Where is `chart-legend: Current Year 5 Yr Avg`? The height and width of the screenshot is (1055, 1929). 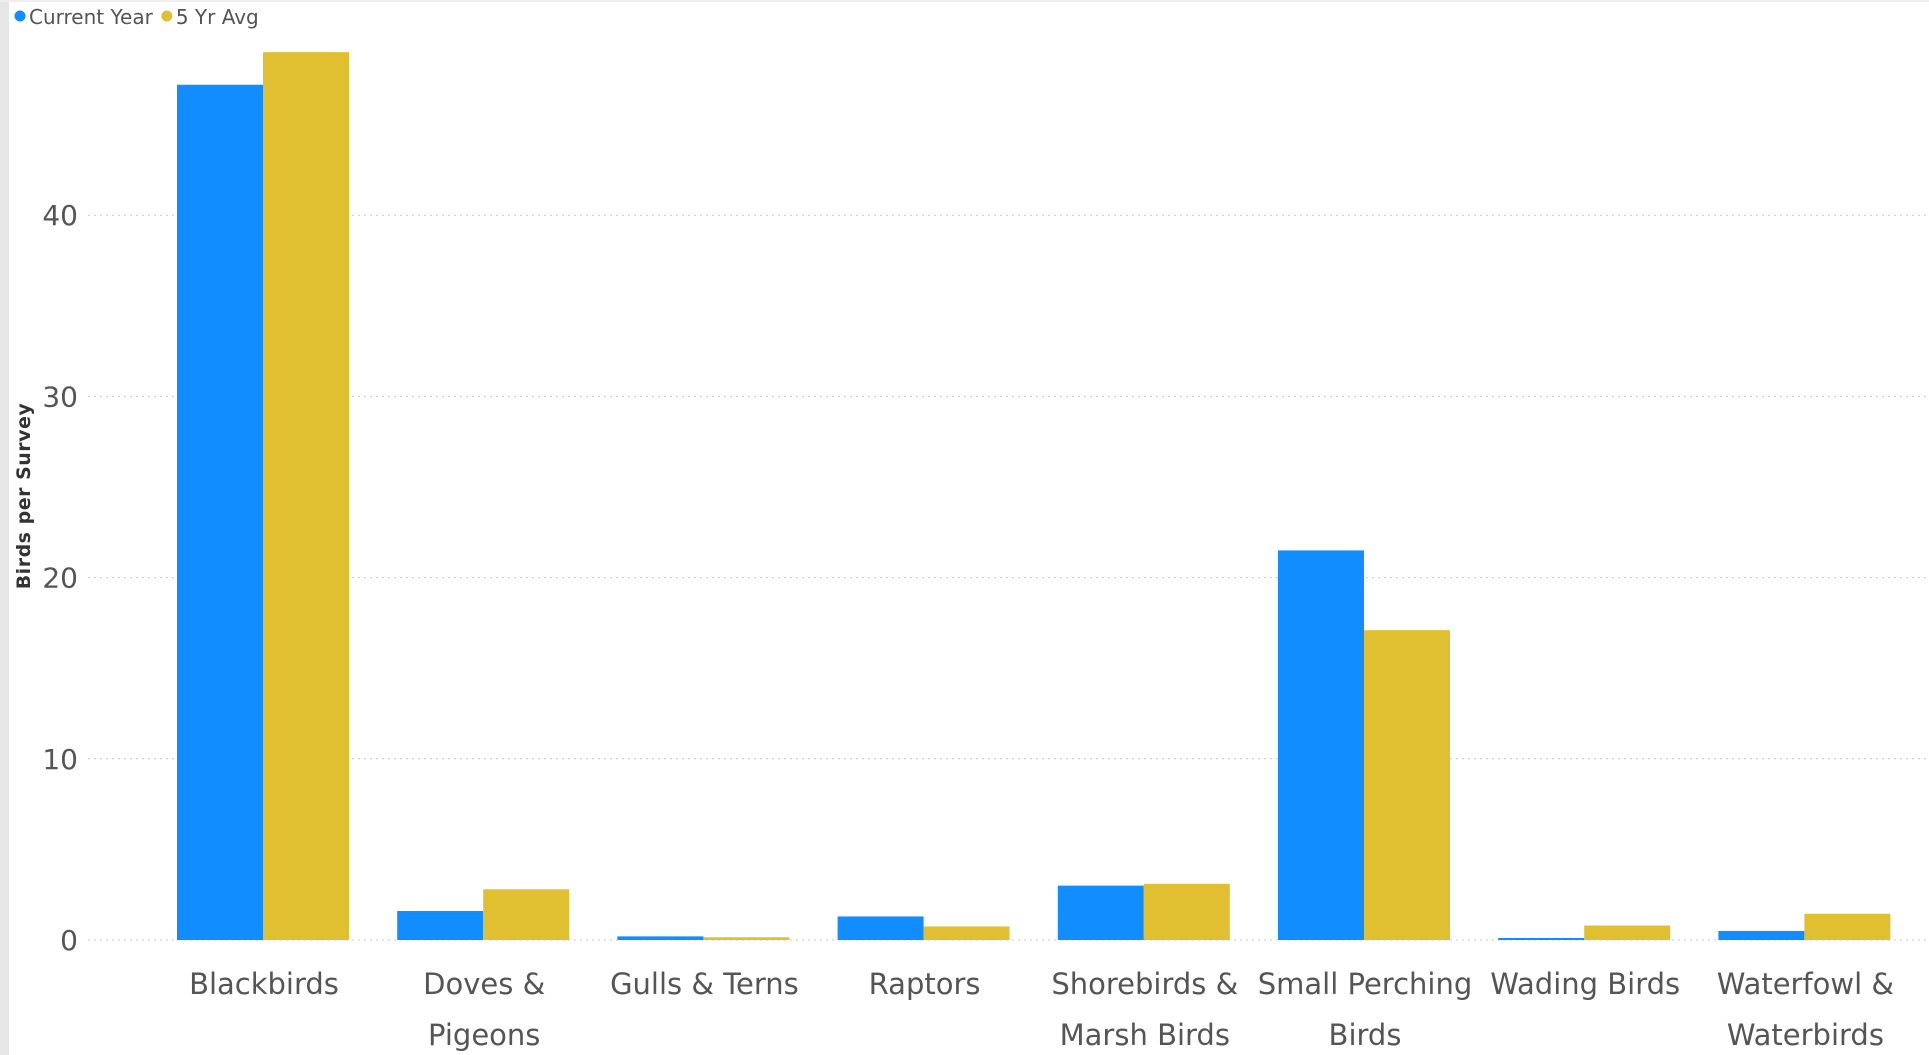
chart-legend: Current Year 5 Yr Avg is located at coordinates (136, 17).